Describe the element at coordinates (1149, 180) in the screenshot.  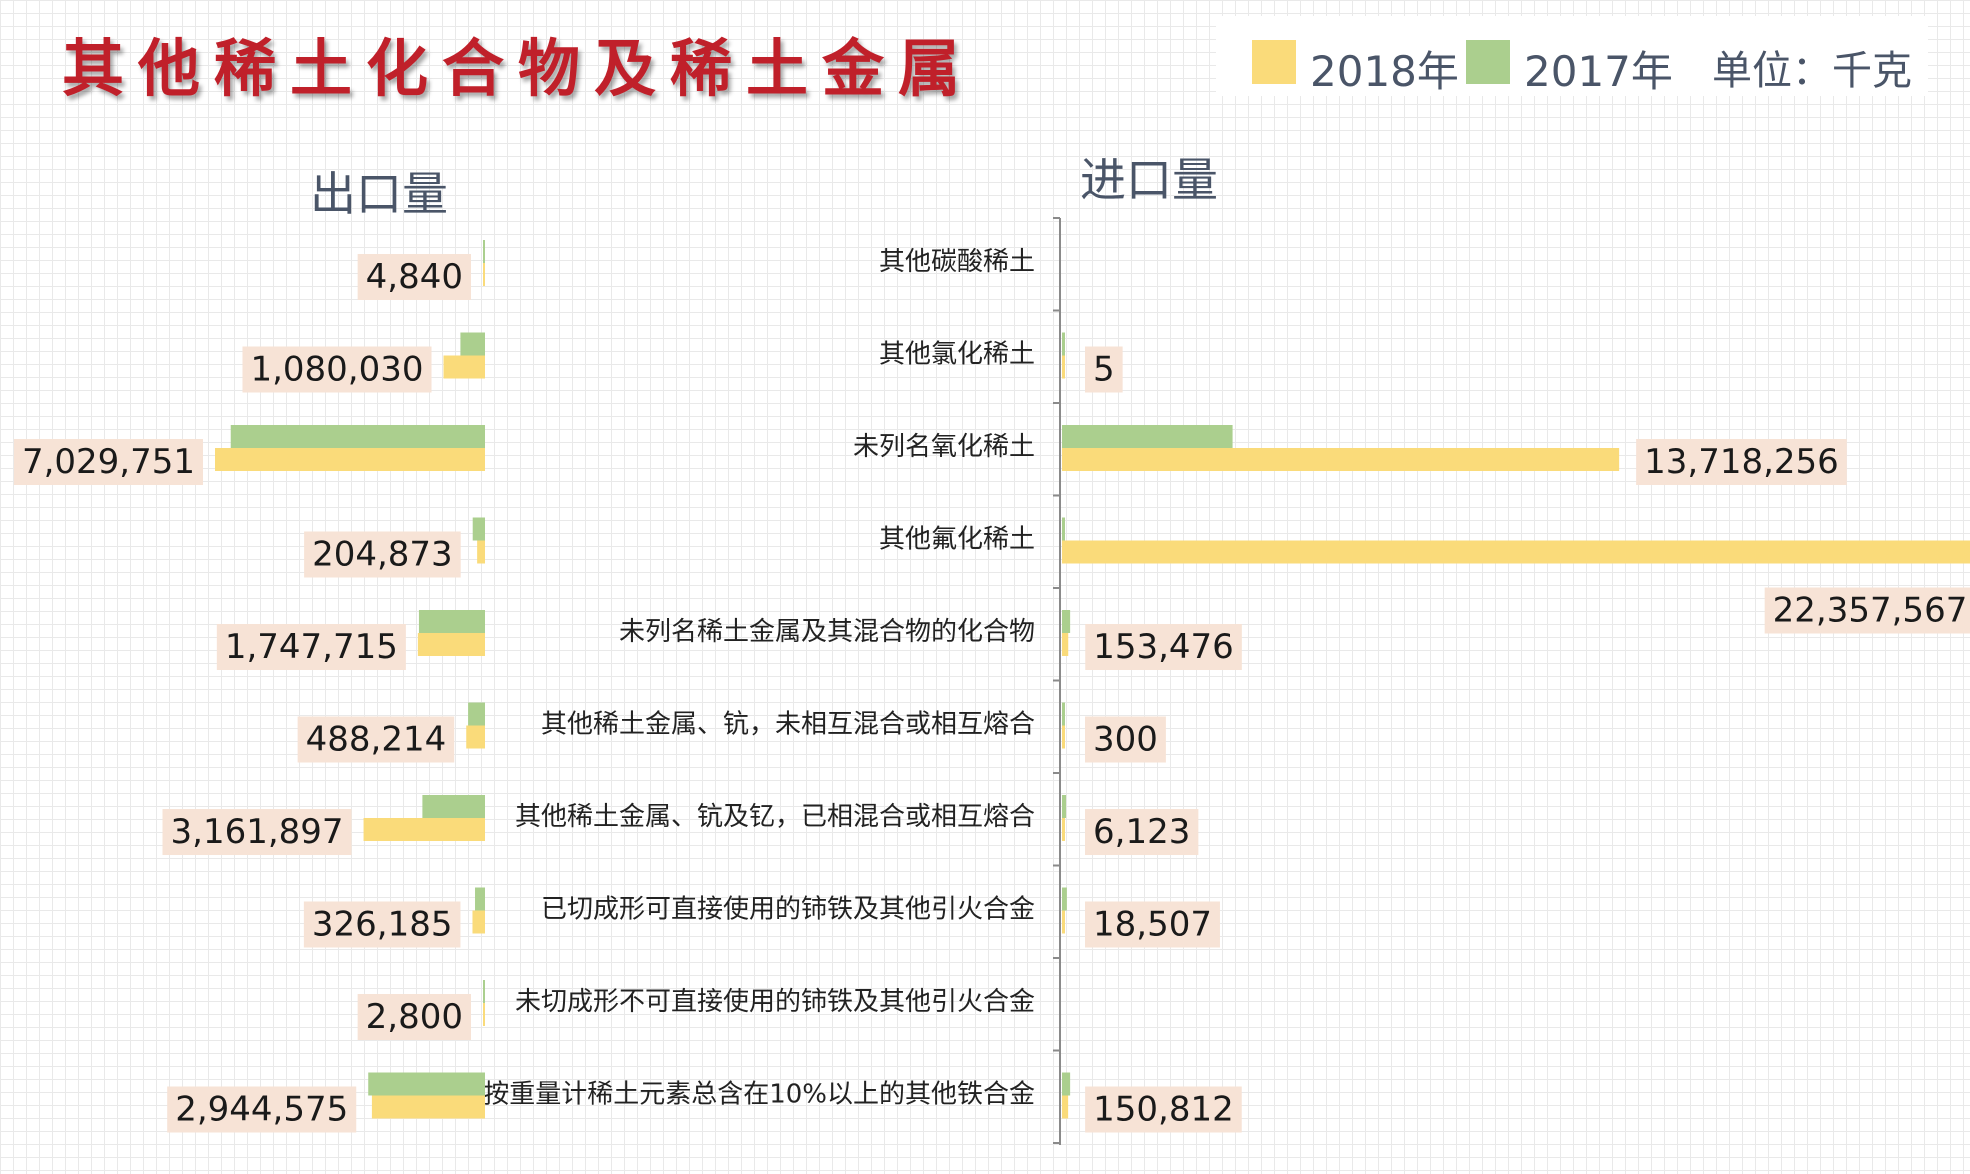
I see `import-panel-title: 进口量` at that location.